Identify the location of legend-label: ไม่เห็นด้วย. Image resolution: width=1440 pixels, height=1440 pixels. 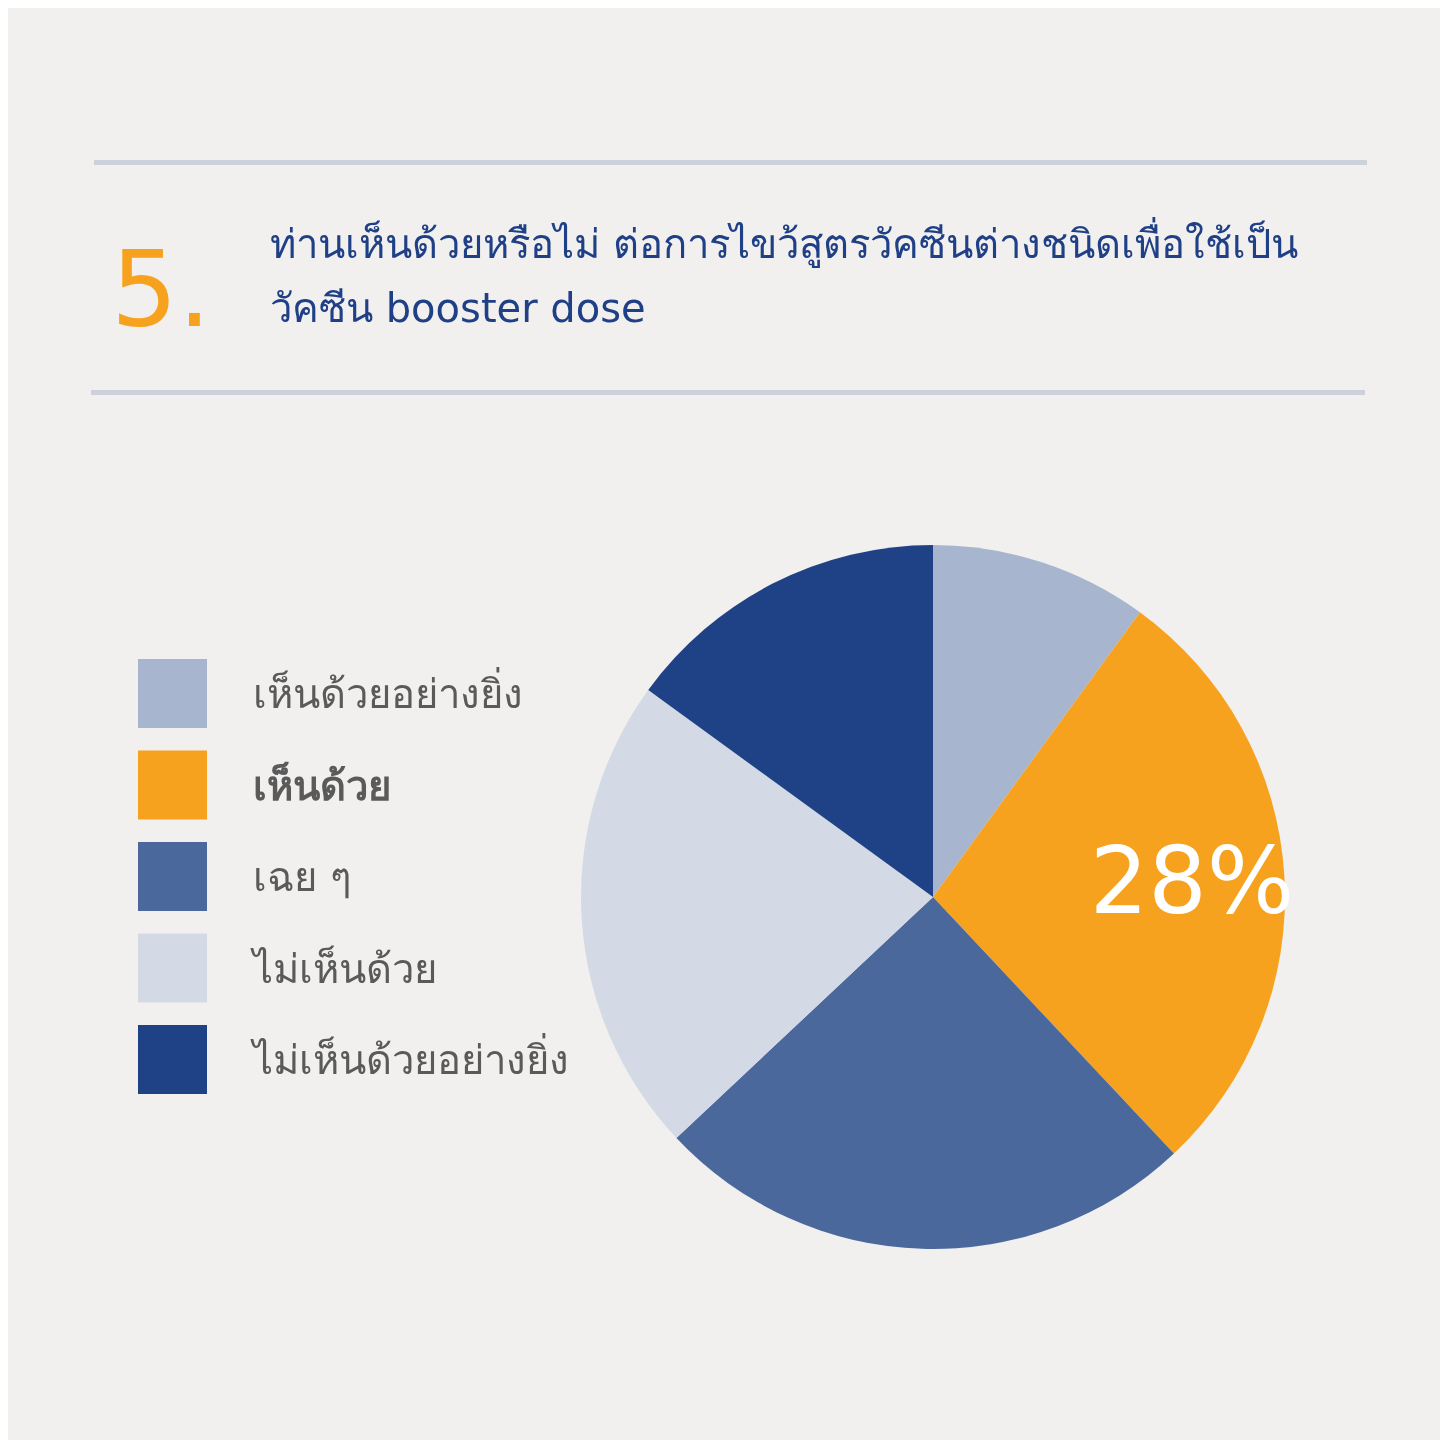
(343, 968).